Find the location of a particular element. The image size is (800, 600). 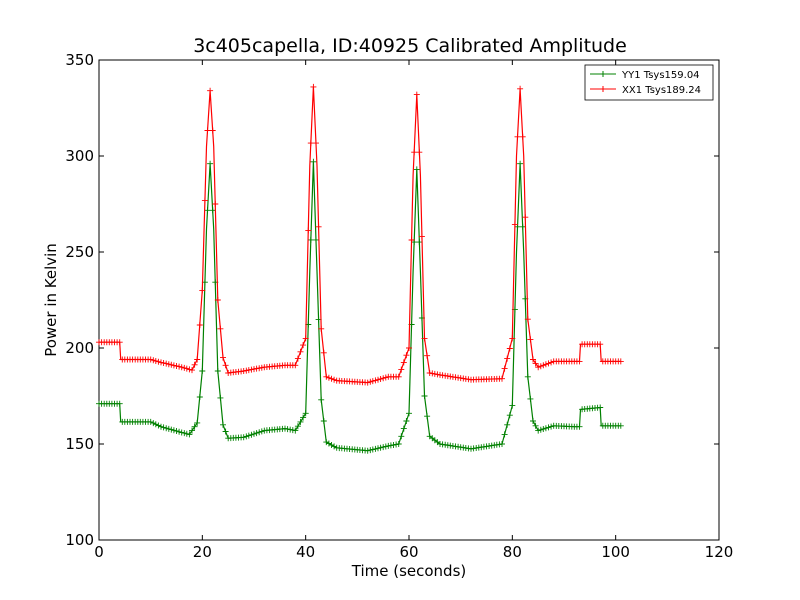

x-tick-label: 80 is located at coordinates (512, 552).